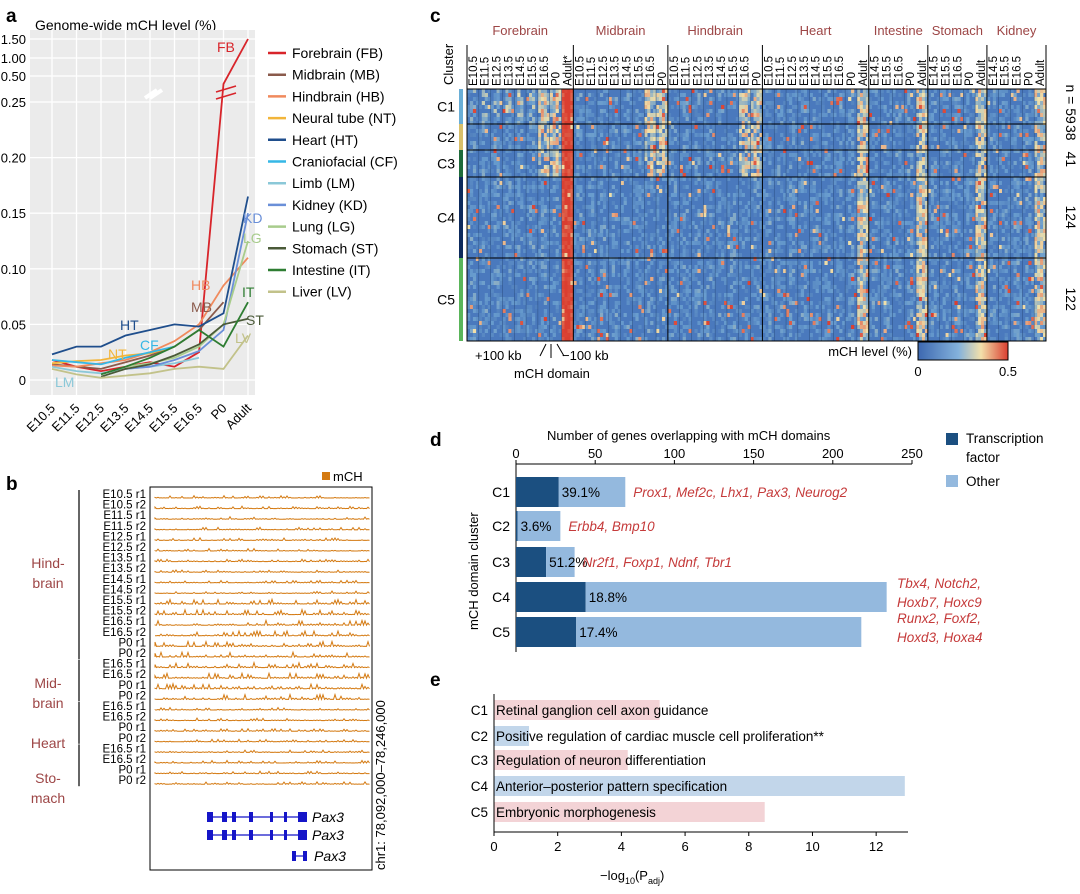 The image size is (1080, 894). Describe the element at coordinates (133, 781) in the screenshot. I see `track-label: P0 r2` at that location.